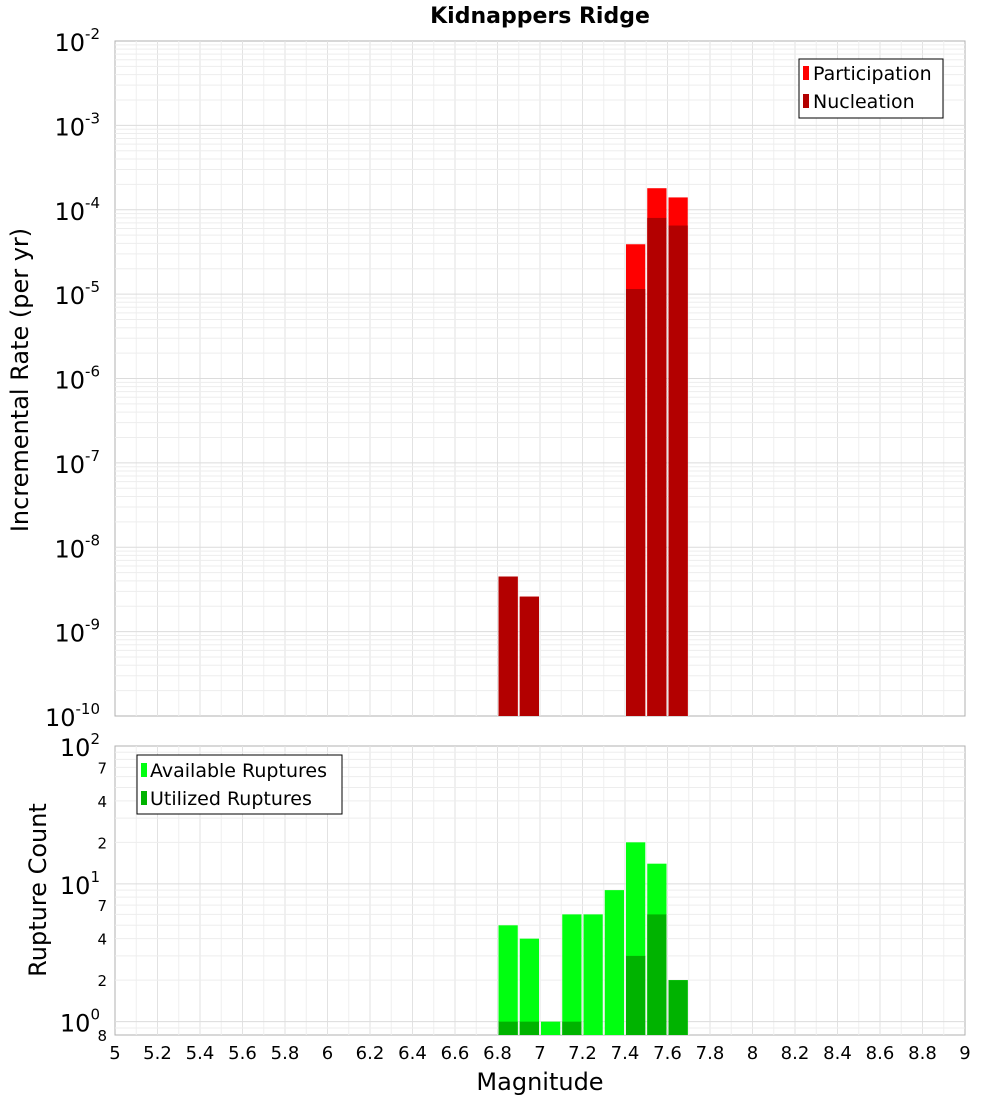  Describe the element at coordinates (327, 1053) in the screenshot. I see `x-tick-label: 6` at that location.